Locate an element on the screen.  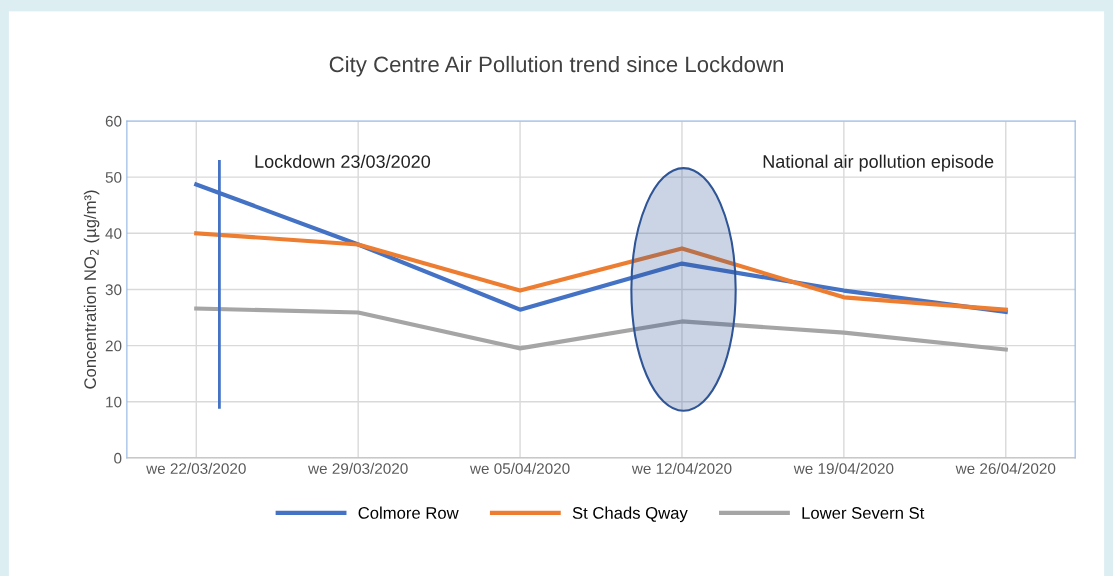
x-tick-label: we 29/03/2020 is located at coordinates (358, 468).